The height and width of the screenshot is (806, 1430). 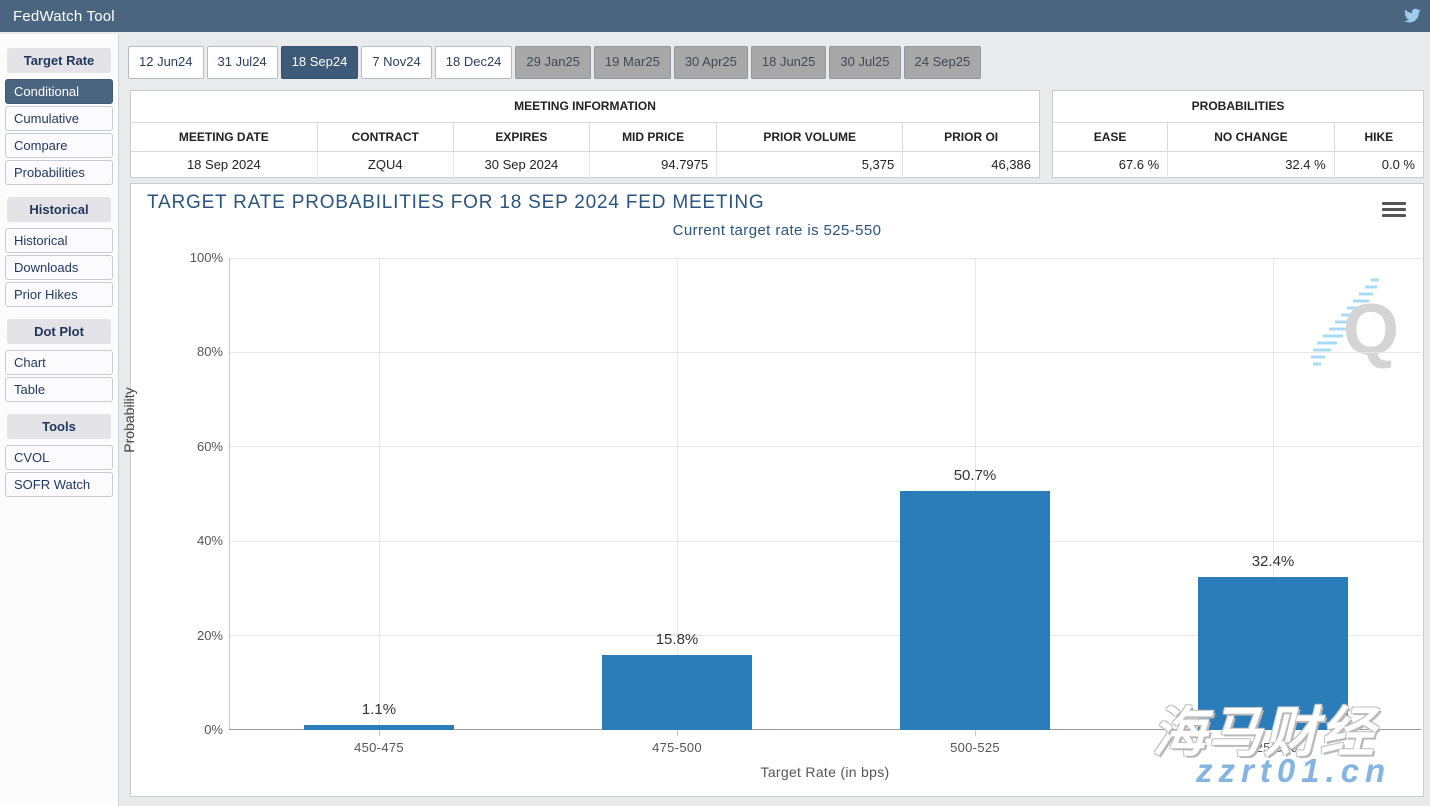 I want to click on sidebar-header-dot-plot: Dot Plot, so click(x=59, y=331).